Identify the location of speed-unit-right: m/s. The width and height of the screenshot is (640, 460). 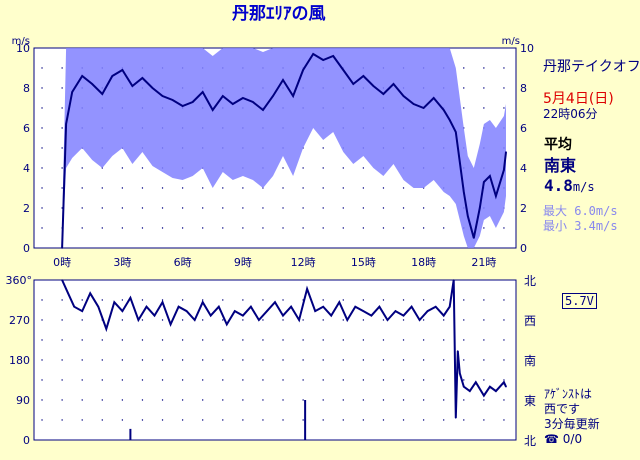
(511, 41).